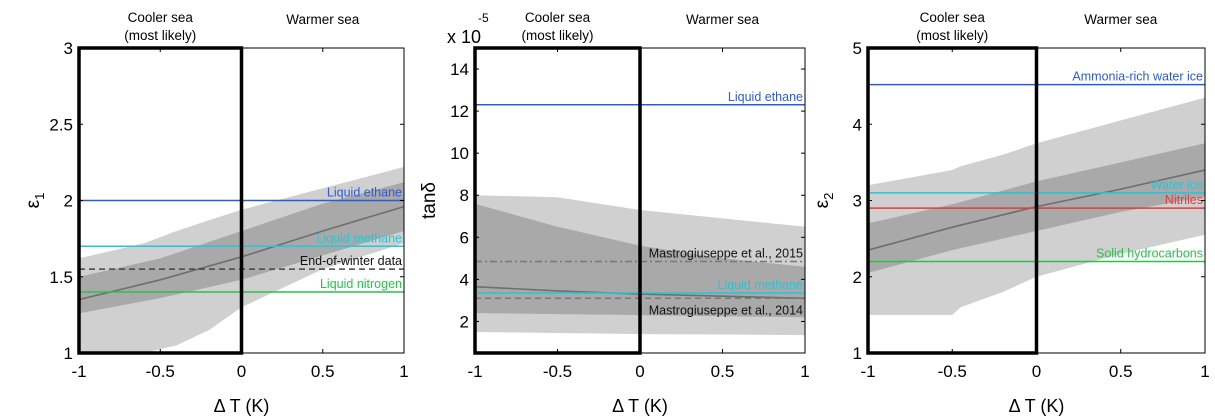  Describe the element at coordinates (464, 37) in the screenshot. I see `multiplier-base: x 10` at that location.